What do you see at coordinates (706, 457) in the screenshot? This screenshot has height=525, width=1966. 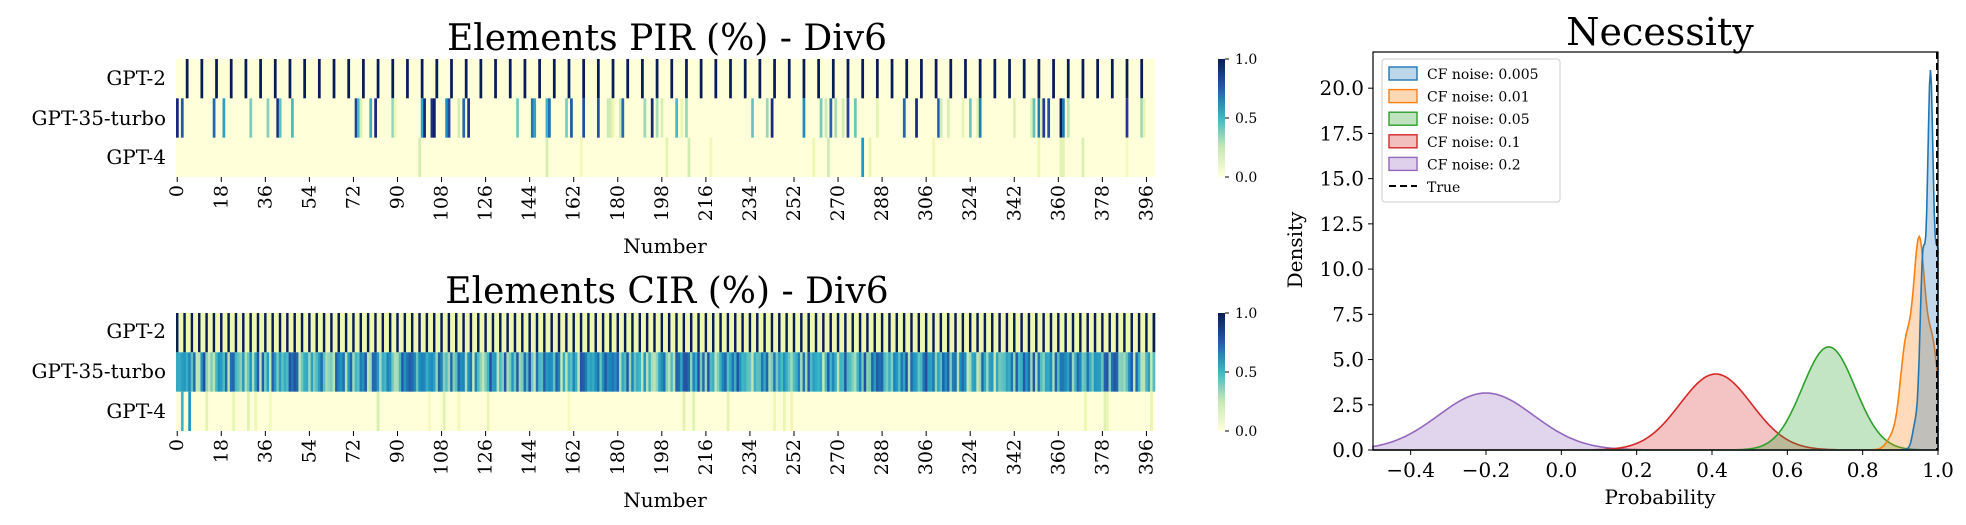 I see `x-tick-label: 216` at bounding box center [706, 457].